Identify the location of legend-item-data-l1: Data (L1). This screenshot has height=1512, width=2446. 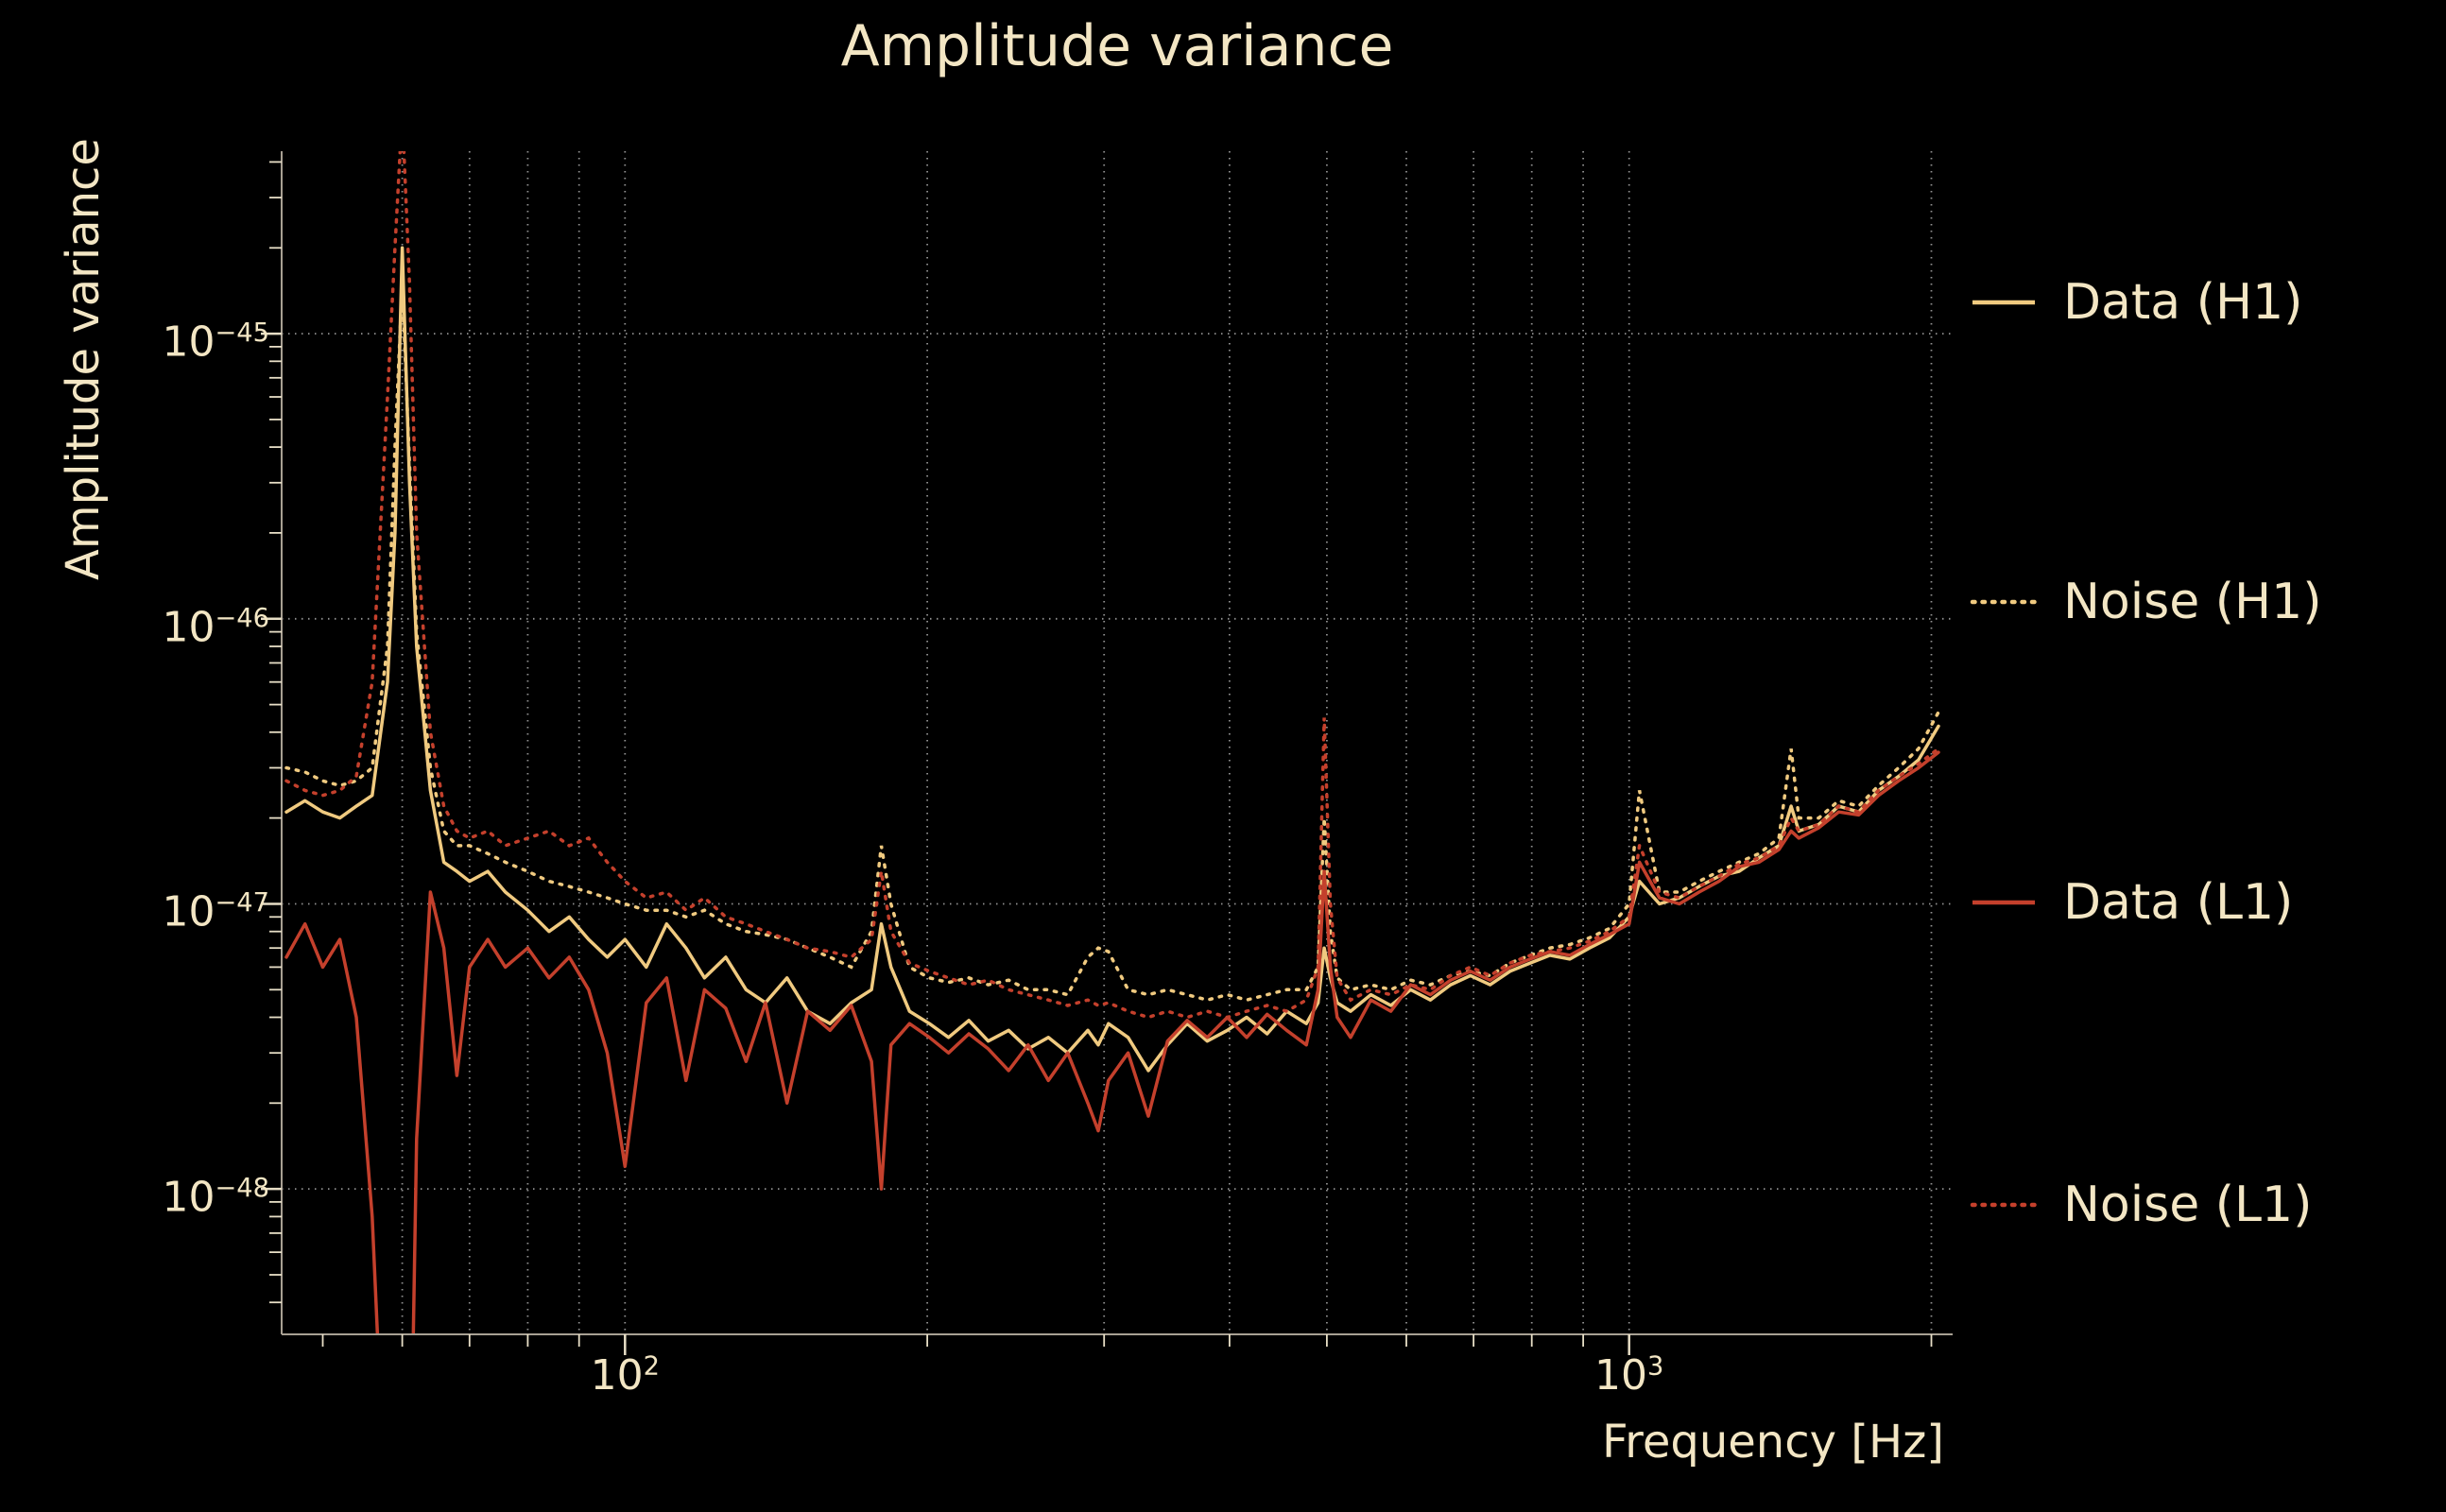
(2132, 902).